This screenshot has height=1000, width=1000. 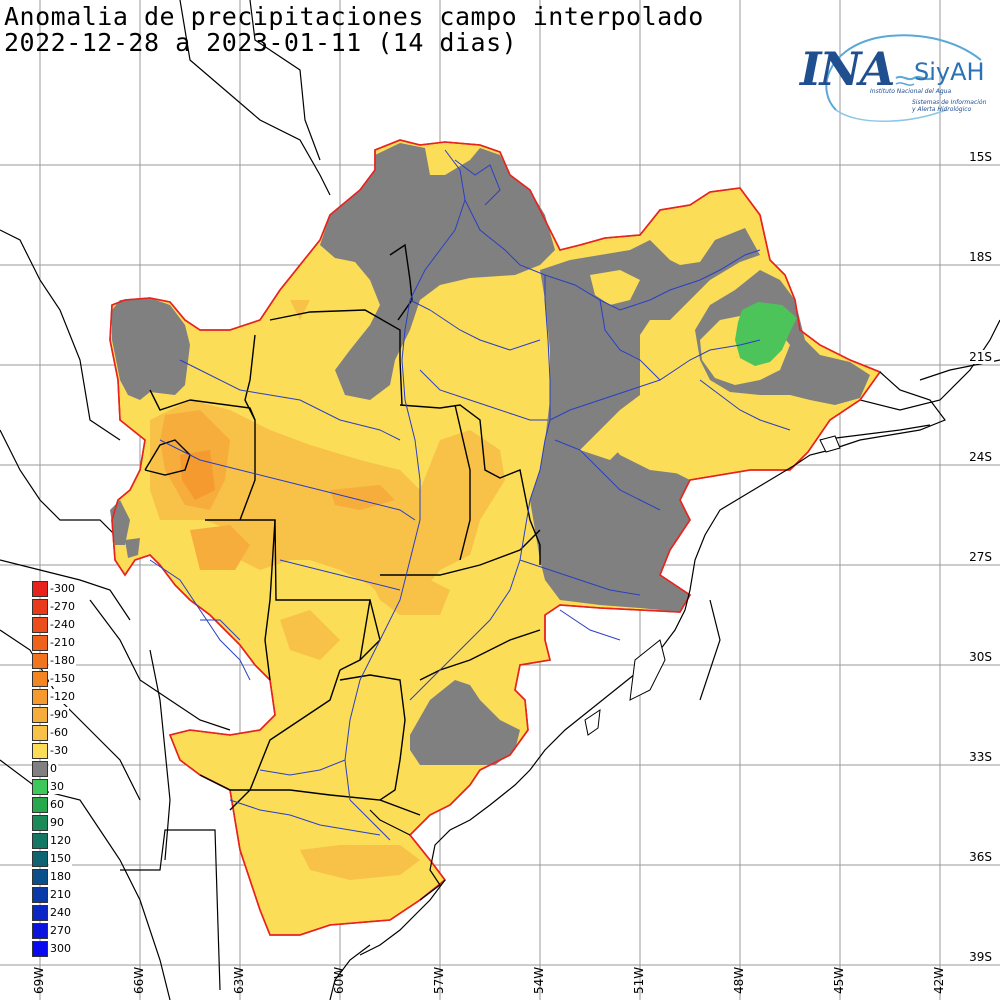 I want to click on legend-row: 300, so click(x=62, y=950).